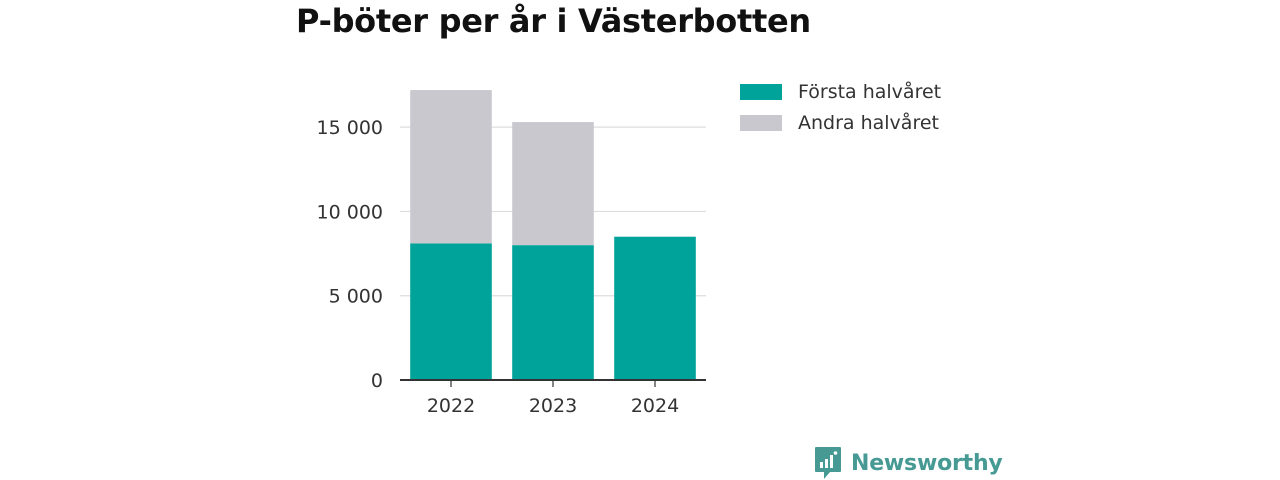  I want to click on bar-first-half-2024, so click(655, 308).